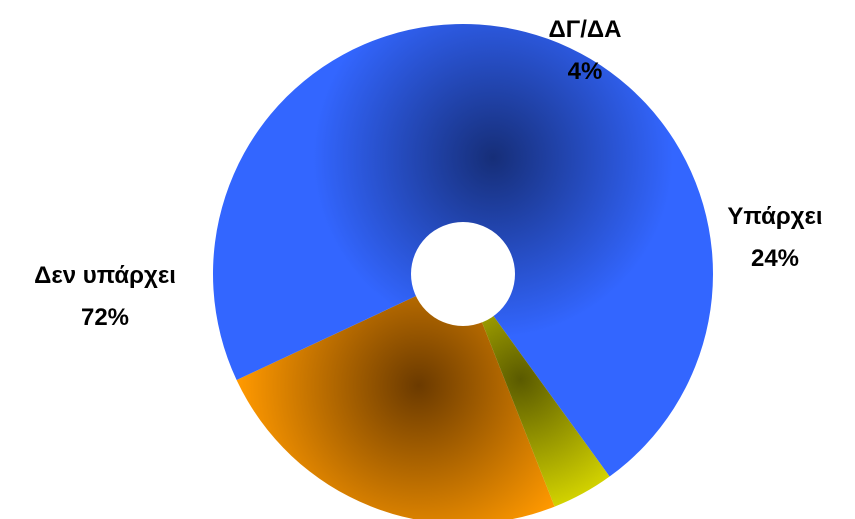  I want to click on slice-category-label: Υπάρχει, so click(774, 216).